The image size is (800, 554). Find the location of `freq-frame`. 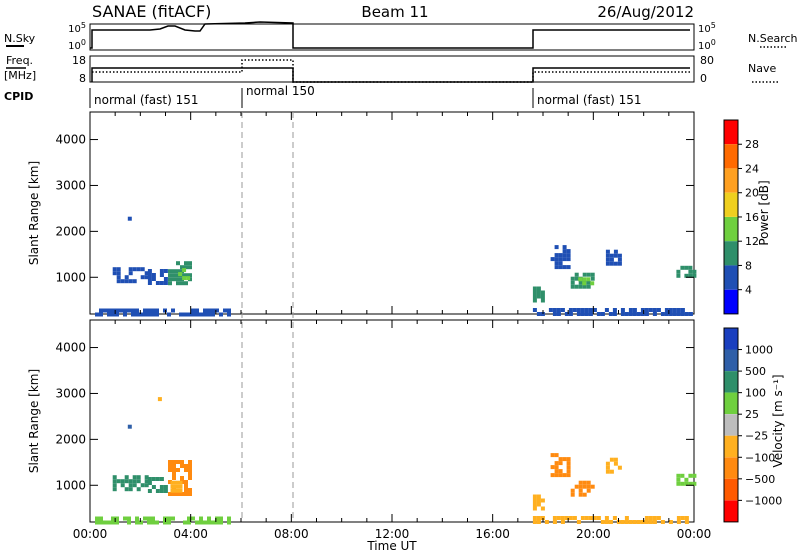

freq-frame is located at coordinates (392, 69).